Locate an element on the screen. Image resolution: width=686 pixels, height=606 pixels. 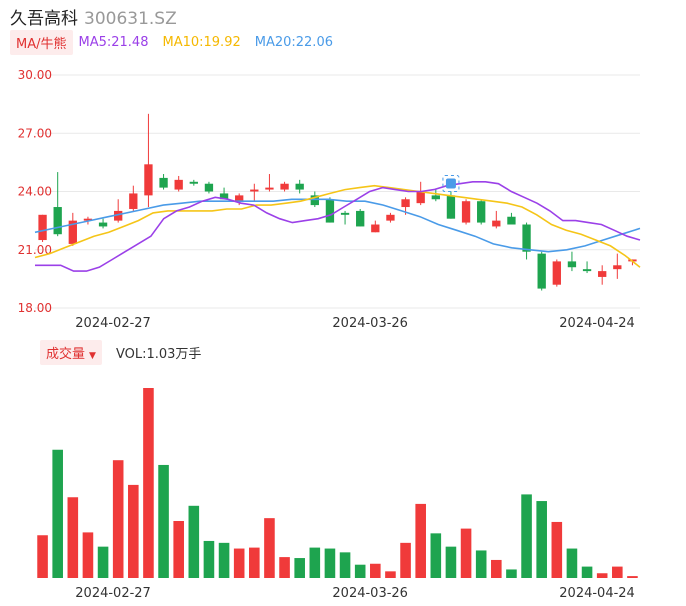
marker-badge is located at coordinates (450, 183).